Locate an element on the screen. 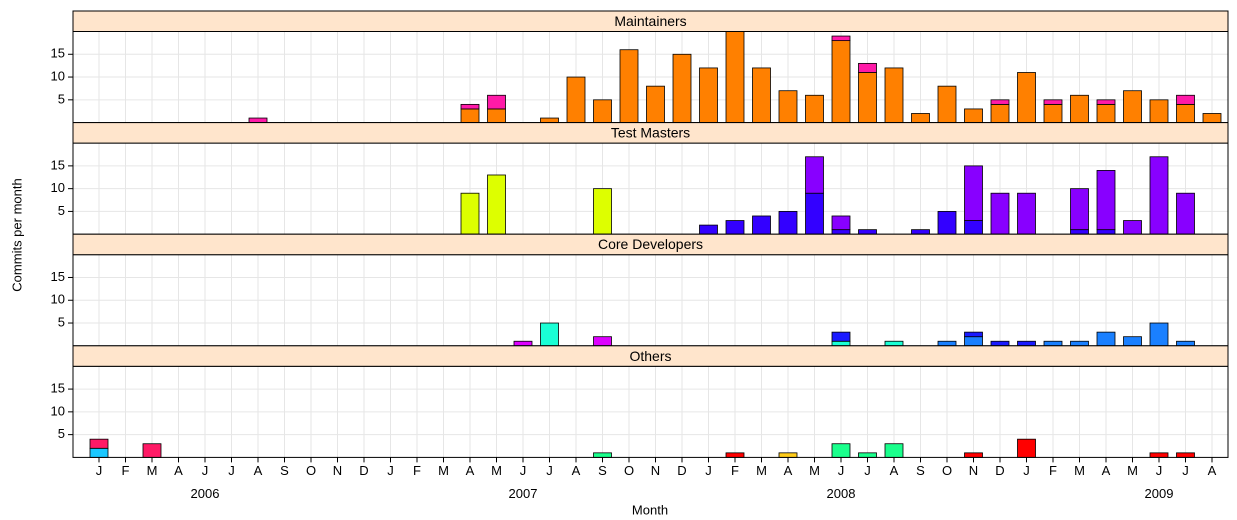 This screenshot has width=1237, height=520. y-axis-label: Commits per month is located at coordinates (16, 234).